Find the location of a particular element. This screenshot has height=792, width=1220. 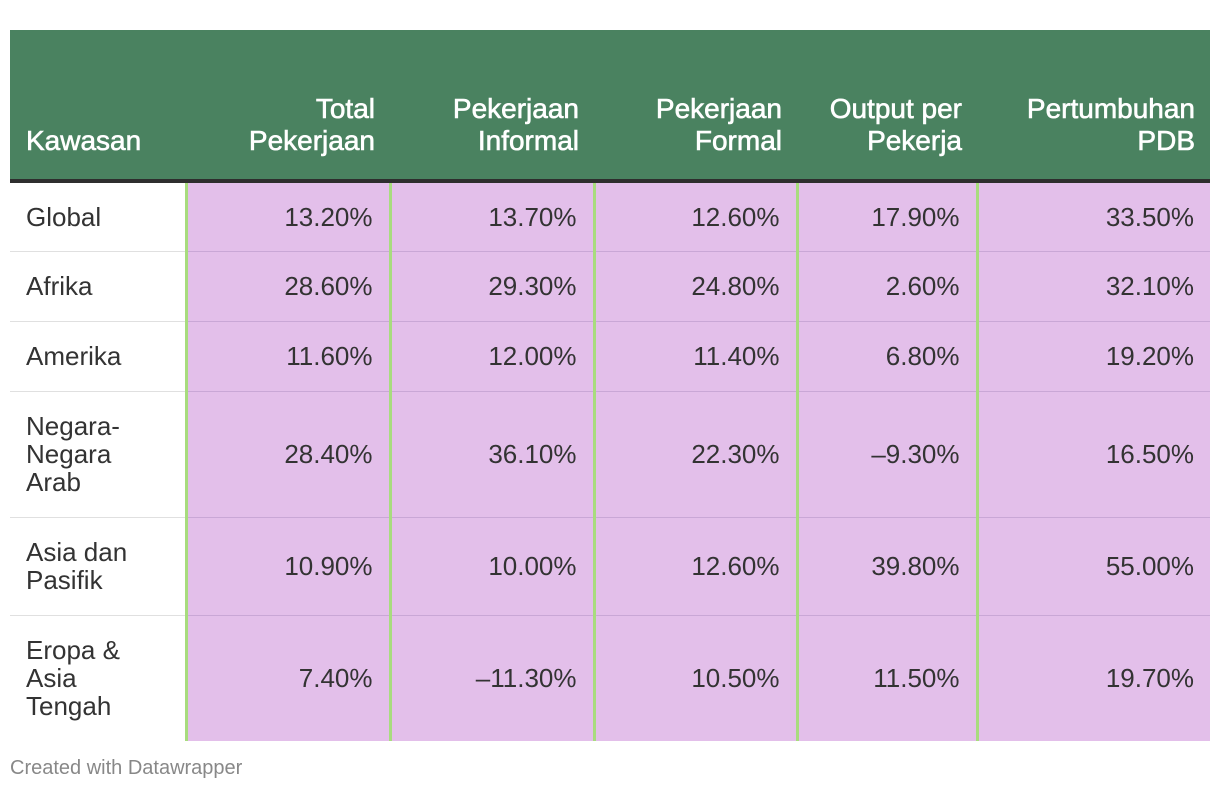

value-cell-formal-employment: 24.80% is located at coordinates (694, 286).